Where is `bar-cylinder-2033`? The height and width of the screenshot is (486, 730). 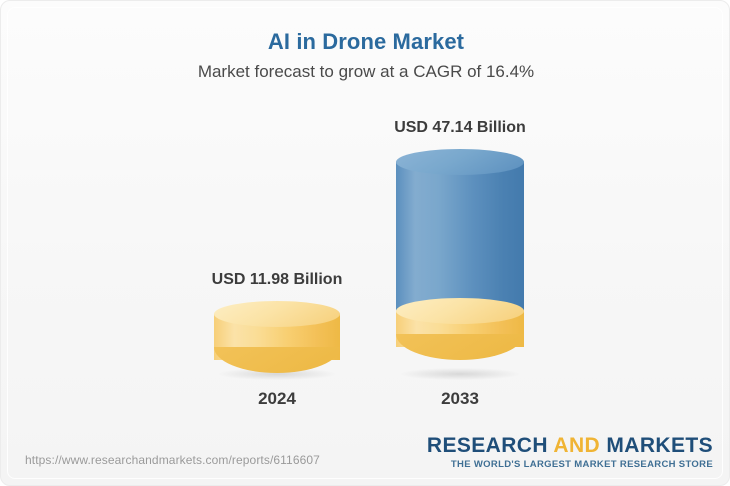
bar-cylinder-2033 is located at coordinates (460, 264).